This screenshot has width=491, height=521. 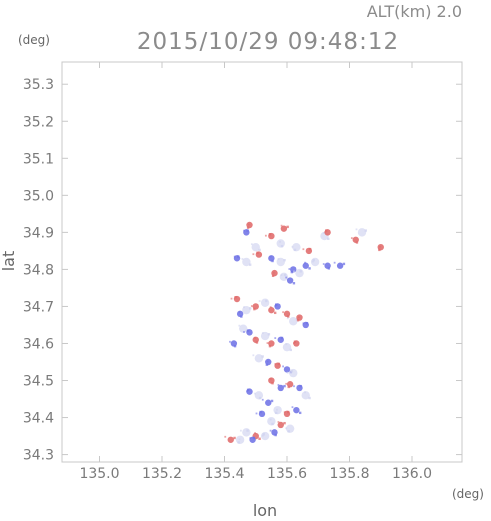 What do you see at coordinates (38, 419) in the screenshot?
I see `y-tick-label: 34.4` at bounding box center [38, 419].